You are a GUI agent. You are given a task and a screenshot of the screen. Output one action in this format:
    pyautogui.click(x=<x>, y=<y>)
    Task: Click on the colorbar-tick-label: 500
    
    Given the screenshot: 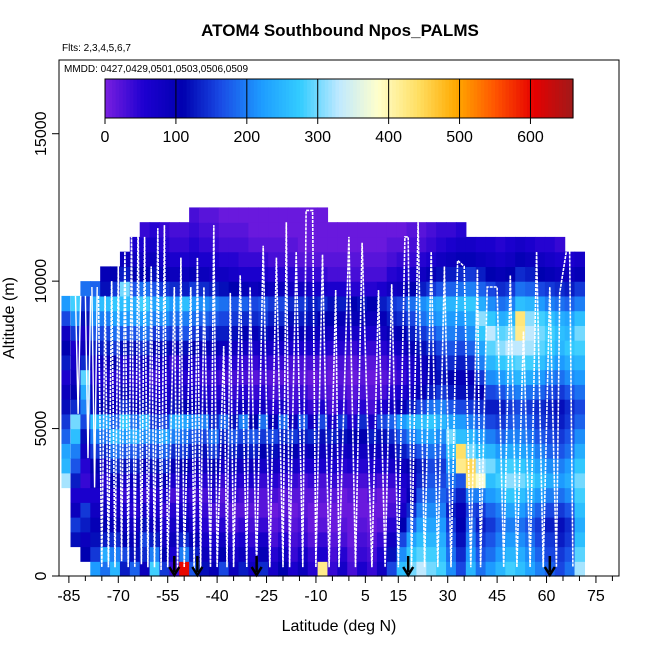 What is the action you would take?
    pyautogui.click(x=459, y=137)
    